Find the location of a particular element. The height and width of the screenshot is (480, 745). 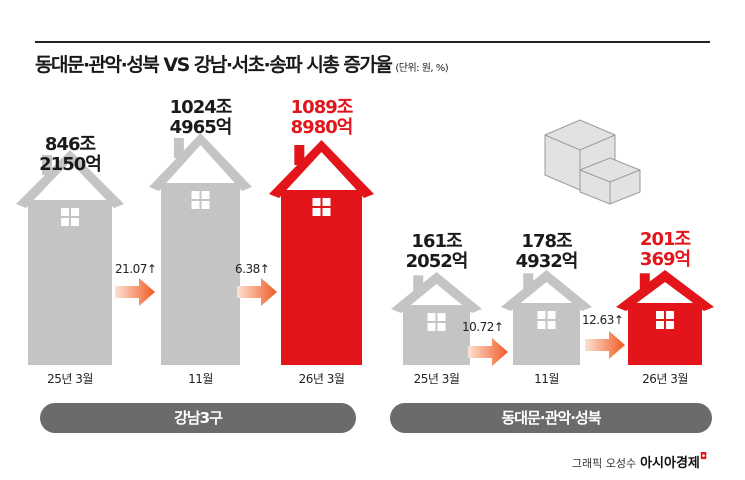

growth-rate-label: 10.72↑ is located at coordinates (483, 327).